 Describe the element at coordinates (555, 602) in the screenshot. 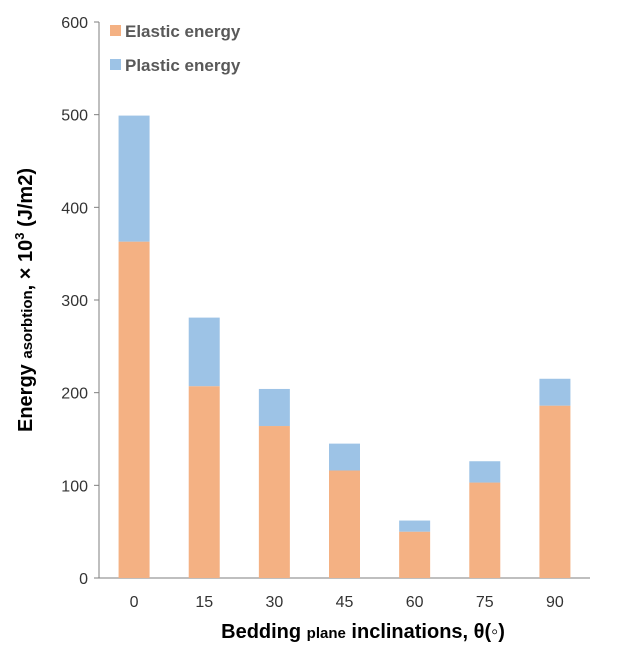

I see `x-tick-label: 90` at that location.